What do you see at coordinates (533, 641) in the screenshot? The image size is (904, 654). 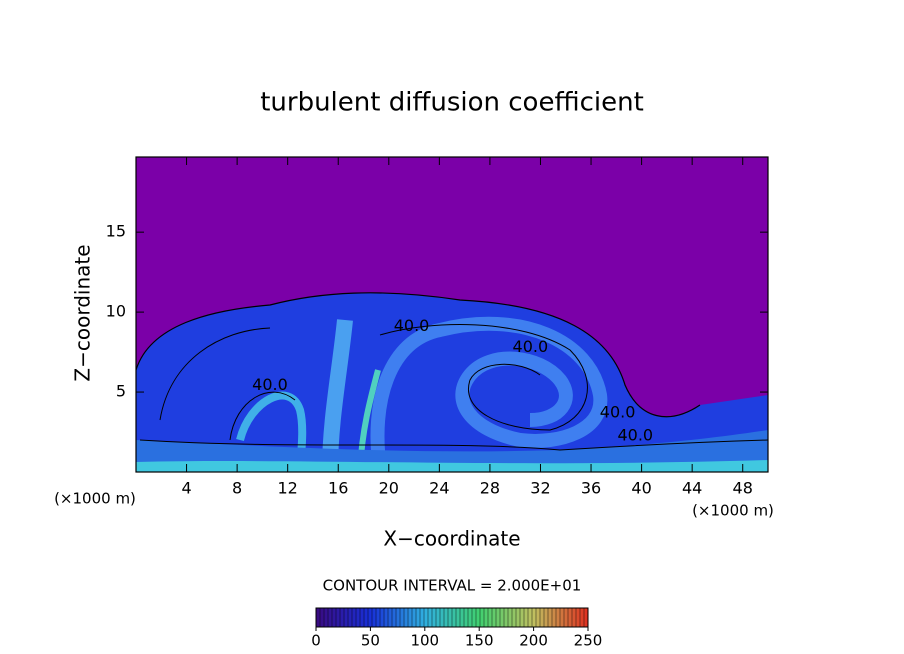 I see `colorbar-tick-label: 200` at bounding box center [533, 641].